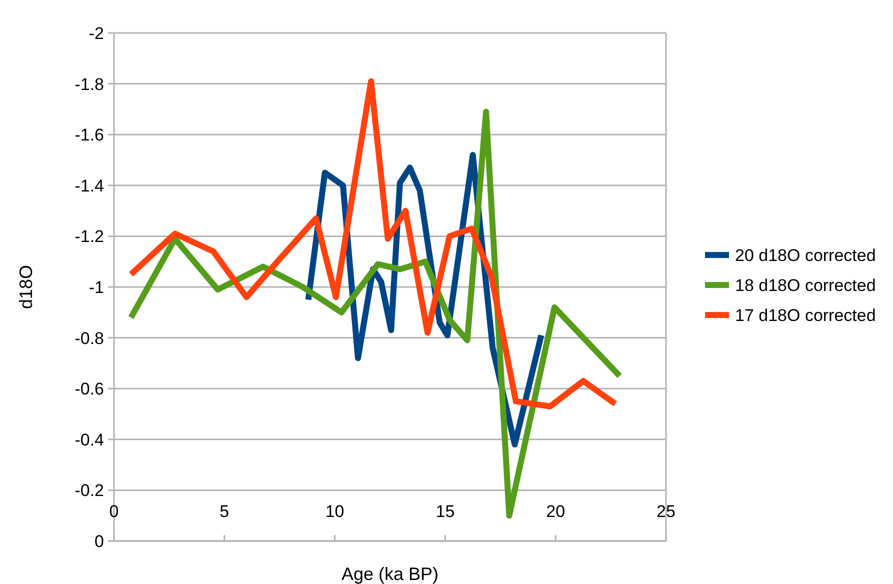  What do you see at coordinates (390, 574) in the screenshot?
I see `x-axis-title: Age (ka BP)` at bounding box center [390, 574].